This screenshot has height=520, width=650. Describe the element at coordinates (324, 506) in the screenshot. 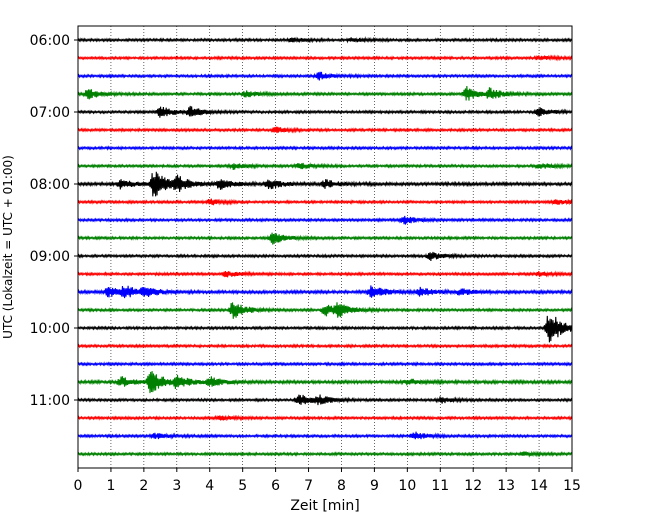

I see `x-axis-label: Zeit [min]` at that location.